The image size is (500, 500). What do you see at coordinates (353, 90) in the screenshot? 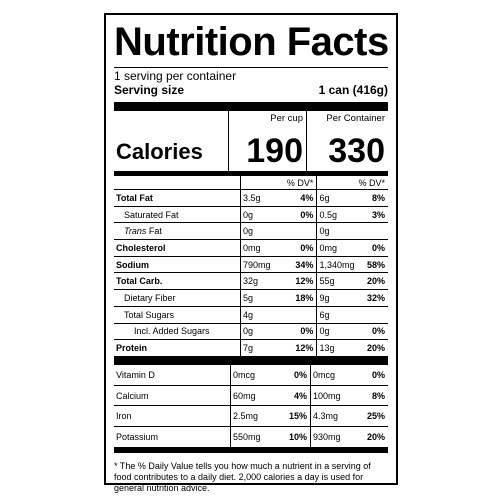
I see `serving-size-value: 1 can (416g)` at bounding box center [353, 90].